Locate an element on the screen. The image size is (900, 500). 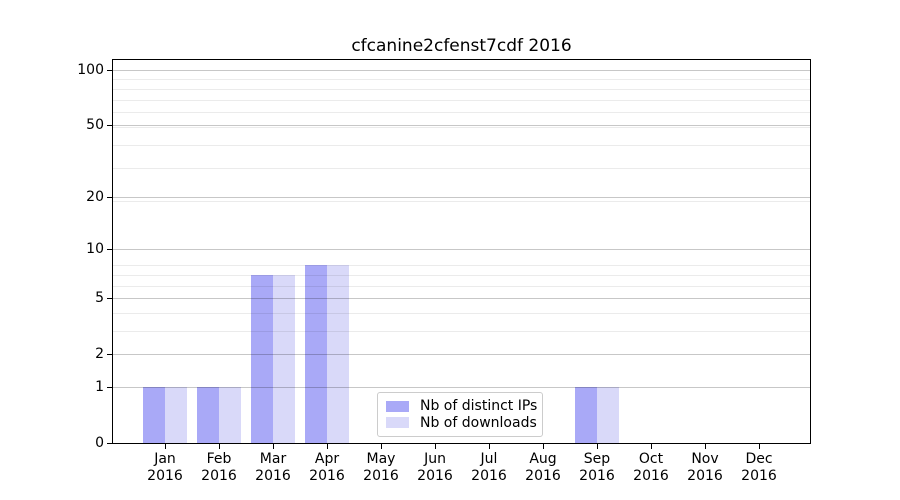
y-tick-label-0: 0 is located at coordinates (99, 443).